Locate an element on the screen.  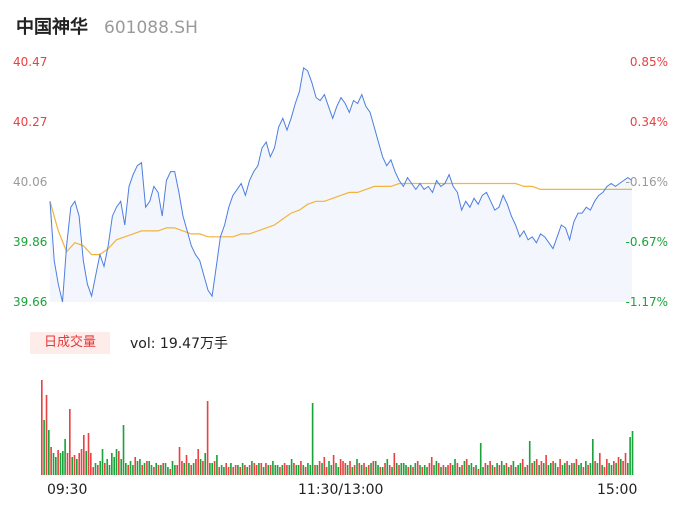
left-axis-tick: 40.47 is located at coordinates (30, 62).